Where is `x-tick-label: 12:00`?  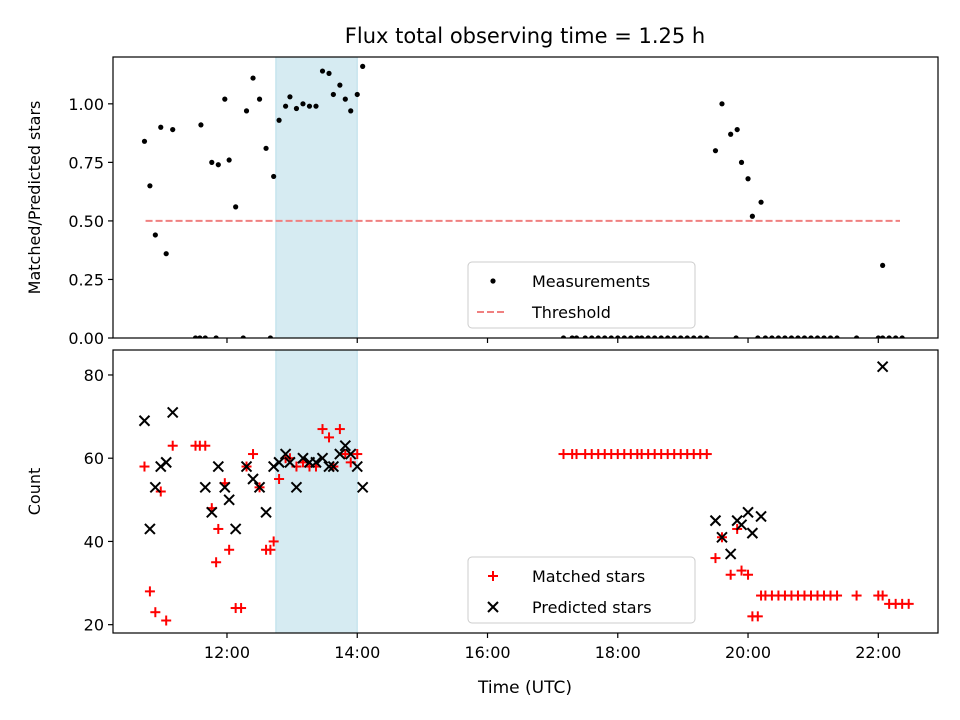
x-tick-label: 12:00 is located at coordinates (227, 652).